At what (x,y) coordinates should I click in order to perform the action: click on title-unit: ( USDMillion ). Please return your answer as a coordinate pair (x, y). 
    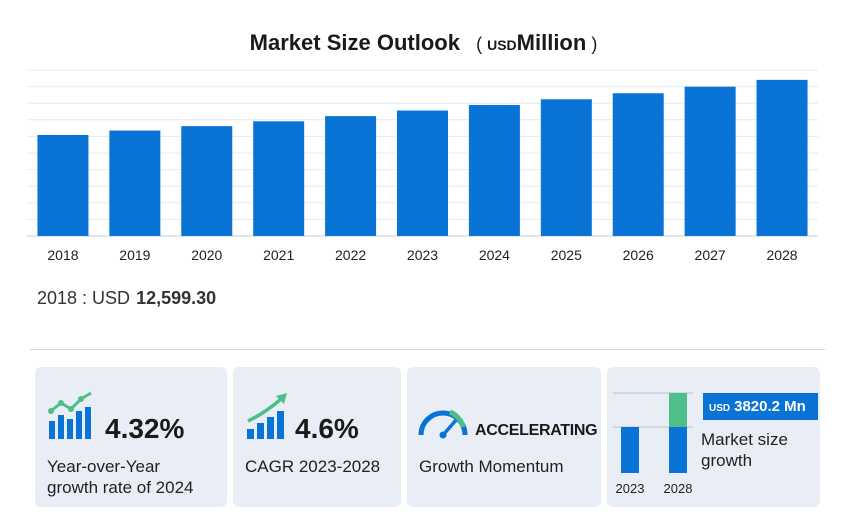
    Looking at the image, I should click on (537, 42).